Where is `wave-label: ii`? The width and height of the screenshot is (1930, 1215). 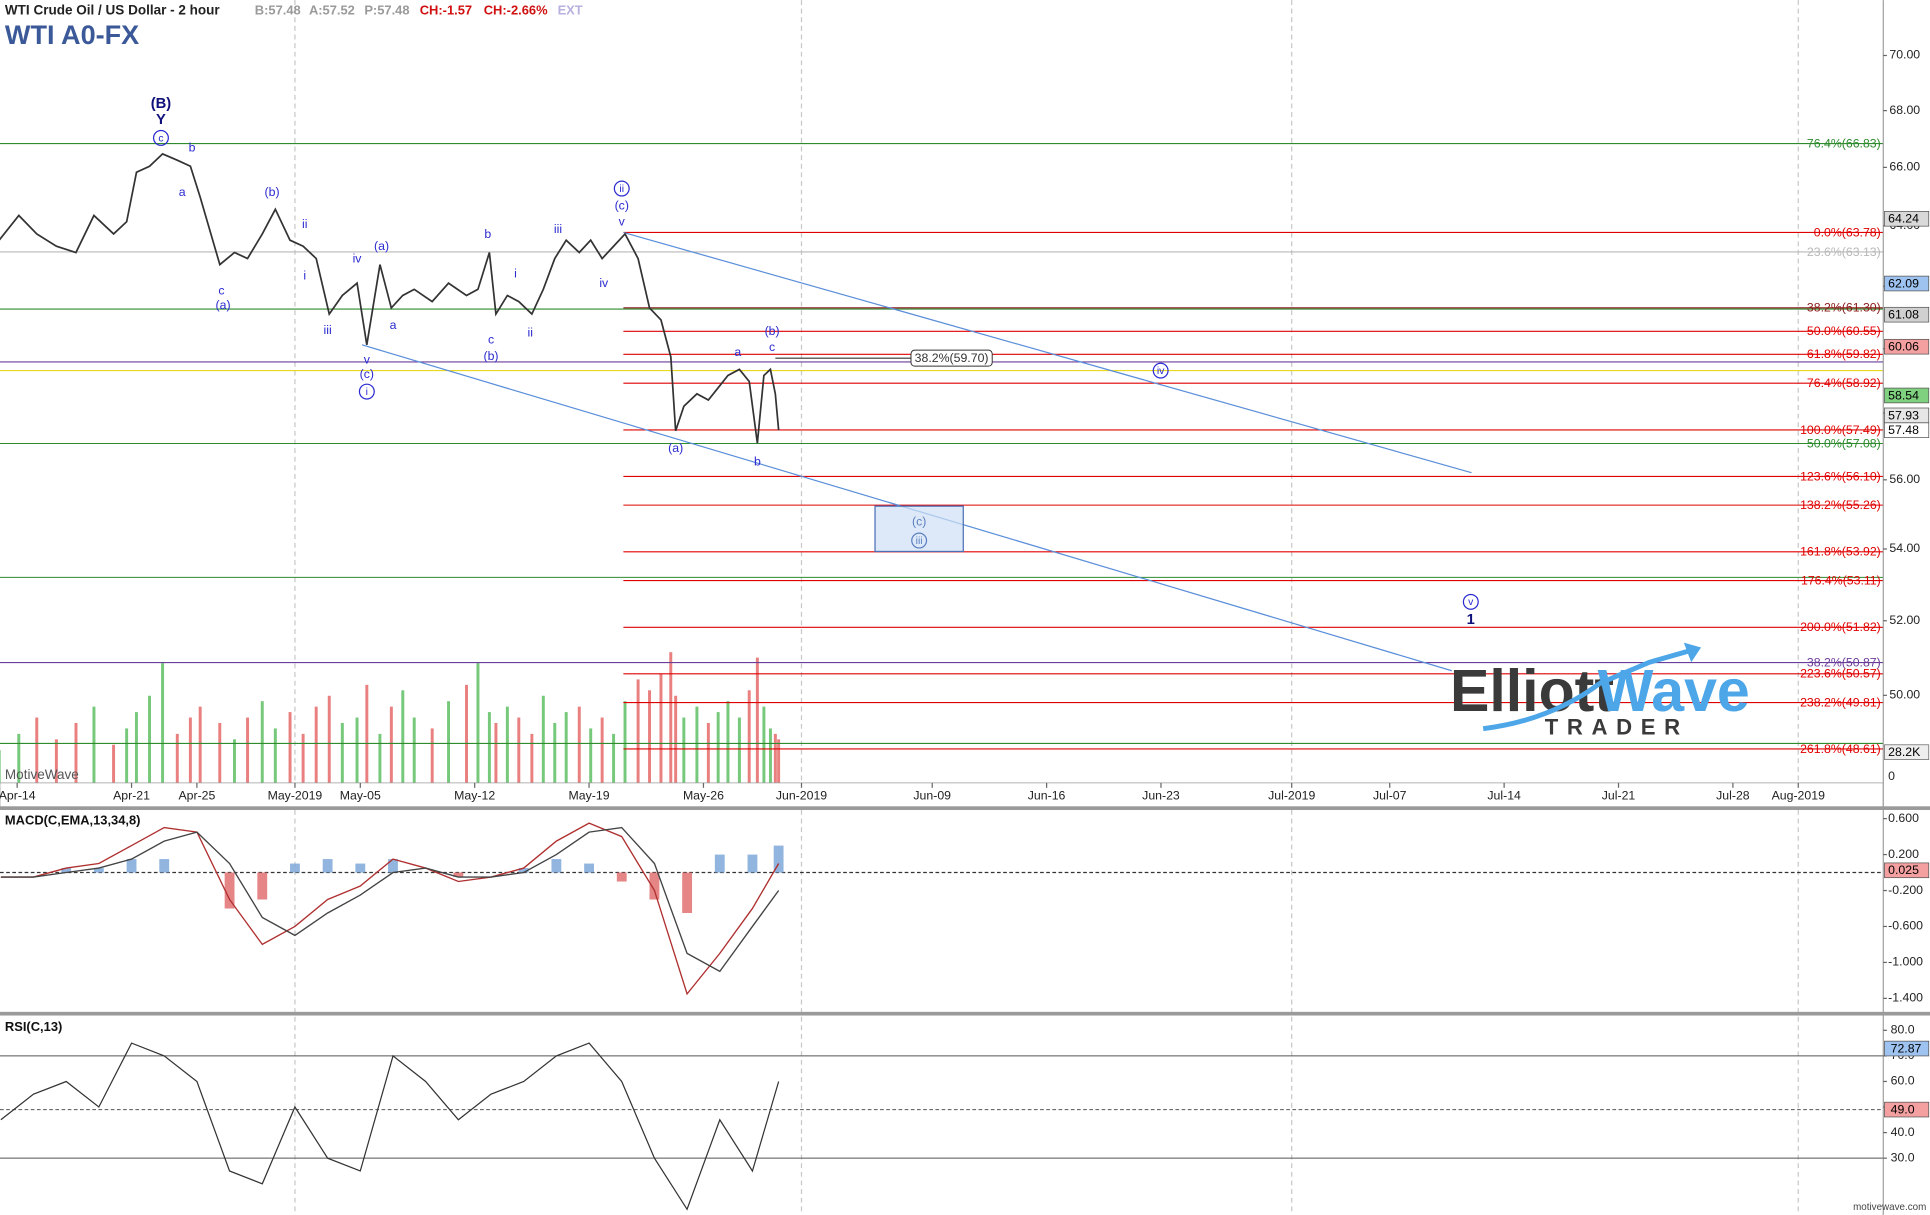
wave-label: ii is located at coordinates (621, 189).